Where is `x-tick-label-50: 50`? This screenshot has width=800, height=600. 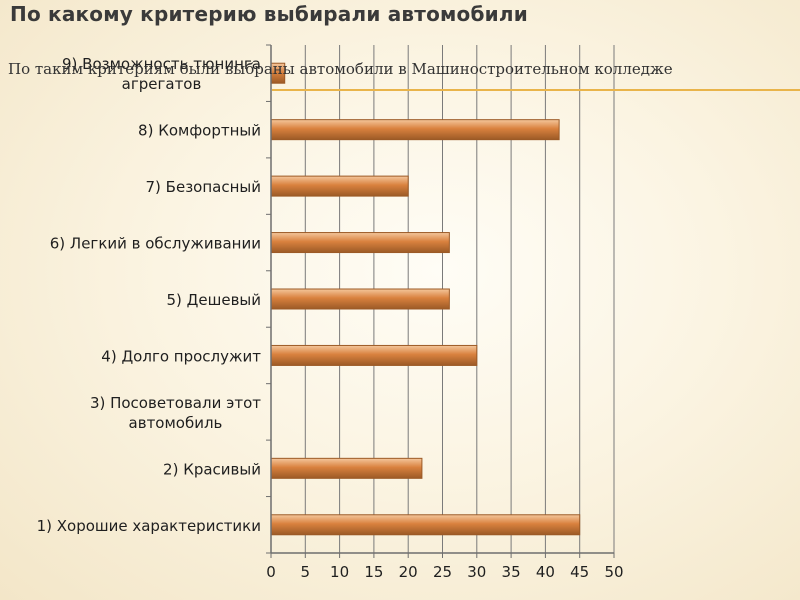 x-tick-label-50: 50 is located at coordinates (613, 572).